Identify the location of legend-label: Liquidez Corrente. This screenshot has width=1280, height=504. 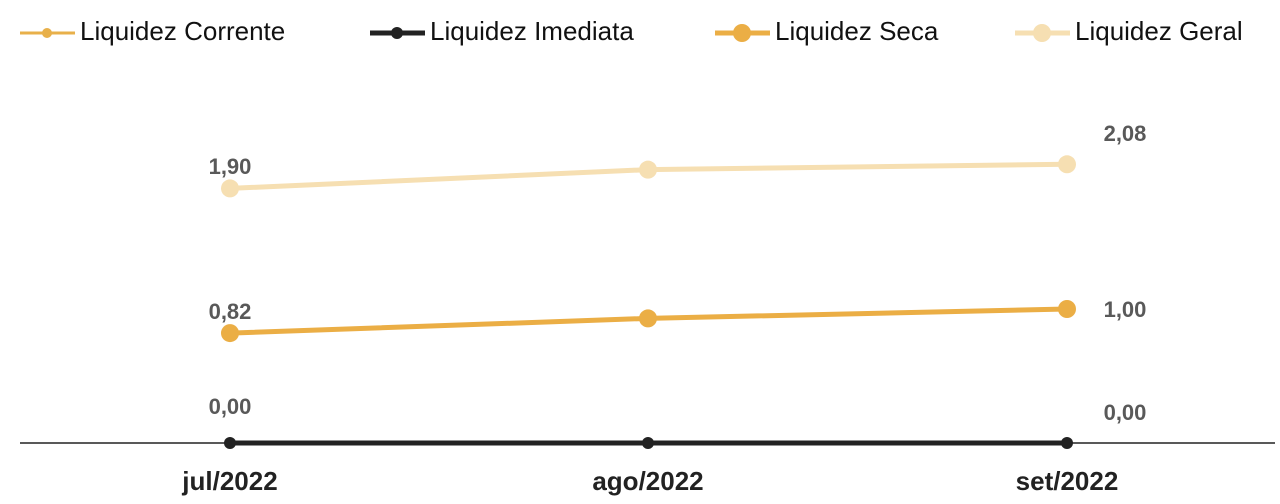
(182, 31).